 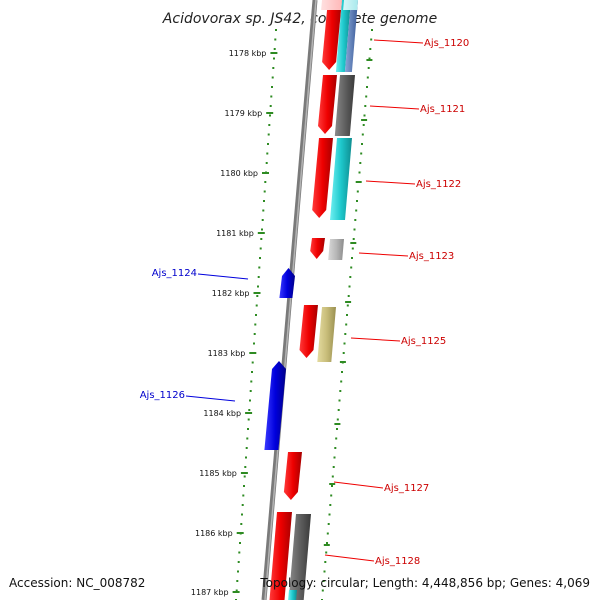 What do you see at coordinates (397, 561) in the screenshot?
I see `gene-label-ajs-1128: Ajs_1128` at bounding box center [397, 561].